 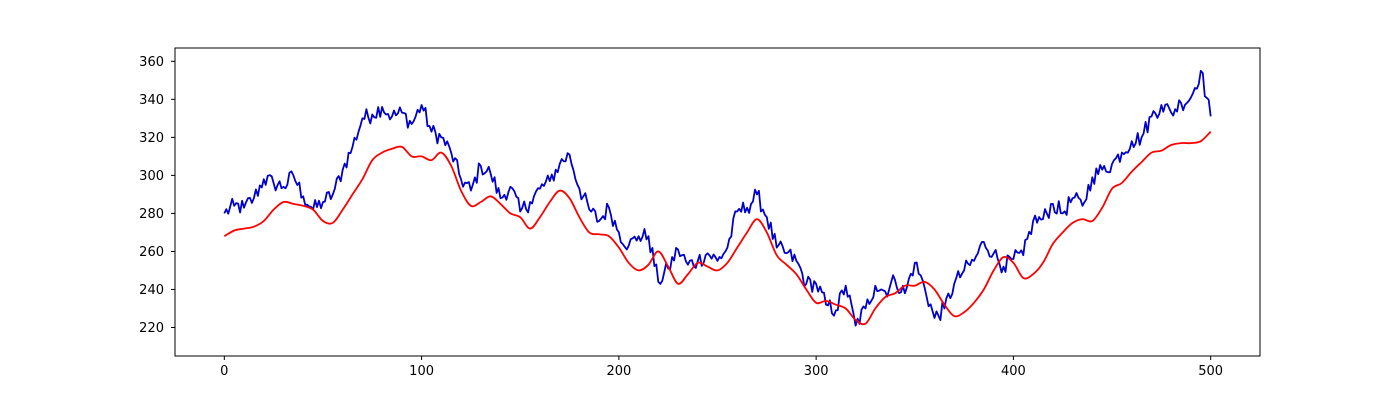 I want to click on x-tick-label: 400, so click(x=1013, y=371).